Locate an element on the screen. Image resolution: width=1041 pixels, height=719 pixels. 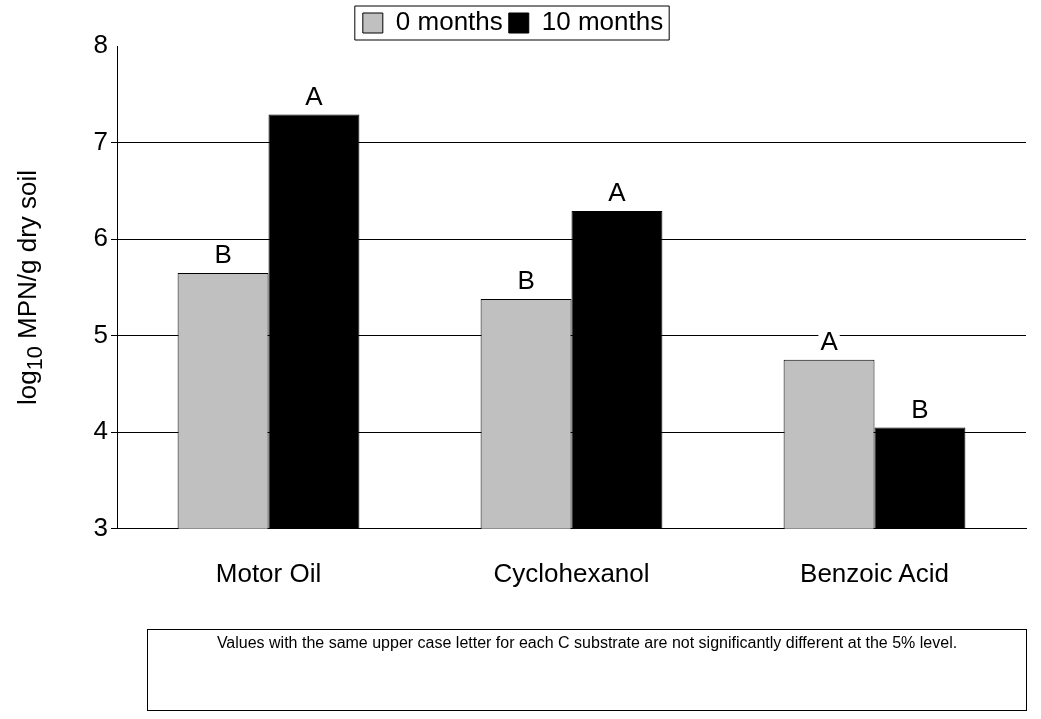
y-tick-label: 3 is located at coordinates (100, 526).